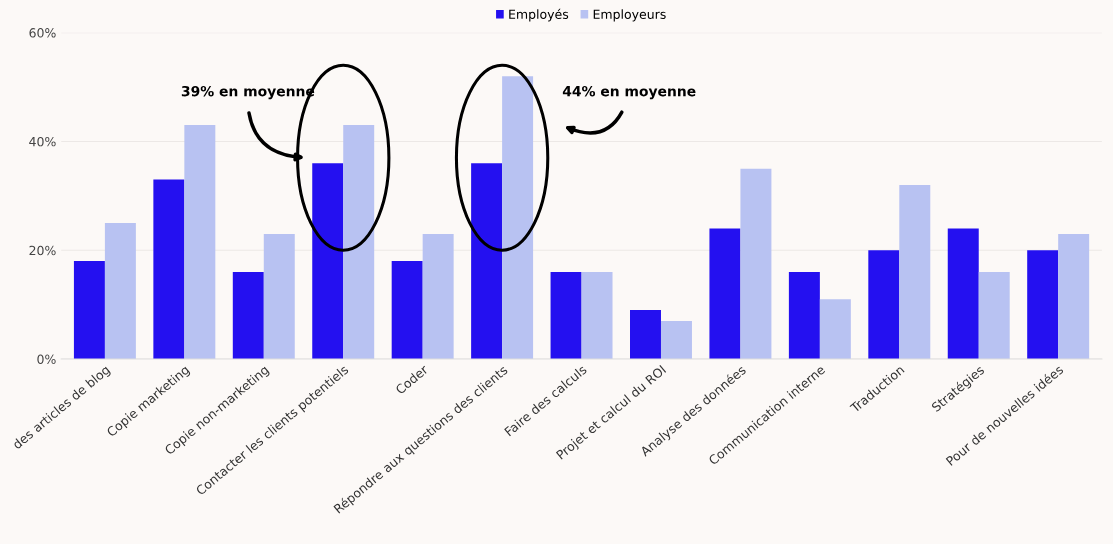 The height and width of the screenshot is (544, 1113). What do you see at coordinates (539, 15) in the screenshot?
I see `legend-label: Employés` at bounding box center [539, 15].